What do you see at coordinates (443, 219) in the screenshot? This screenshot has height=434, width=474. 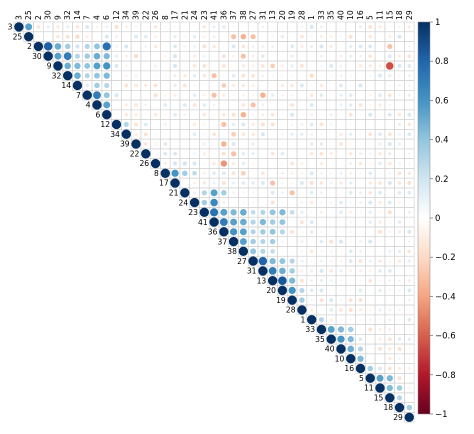 I see `colorbar-ticks: 1 0.8 0.6 0.4 0.2 0 −0.2 −0.4 −0.6 −0.8 −1` at bounding box center [443, 219].